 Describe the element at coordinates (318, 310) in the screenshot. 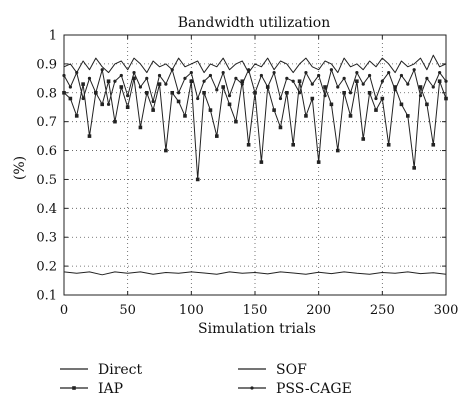

I see `x-tick-label: 200` at that location.